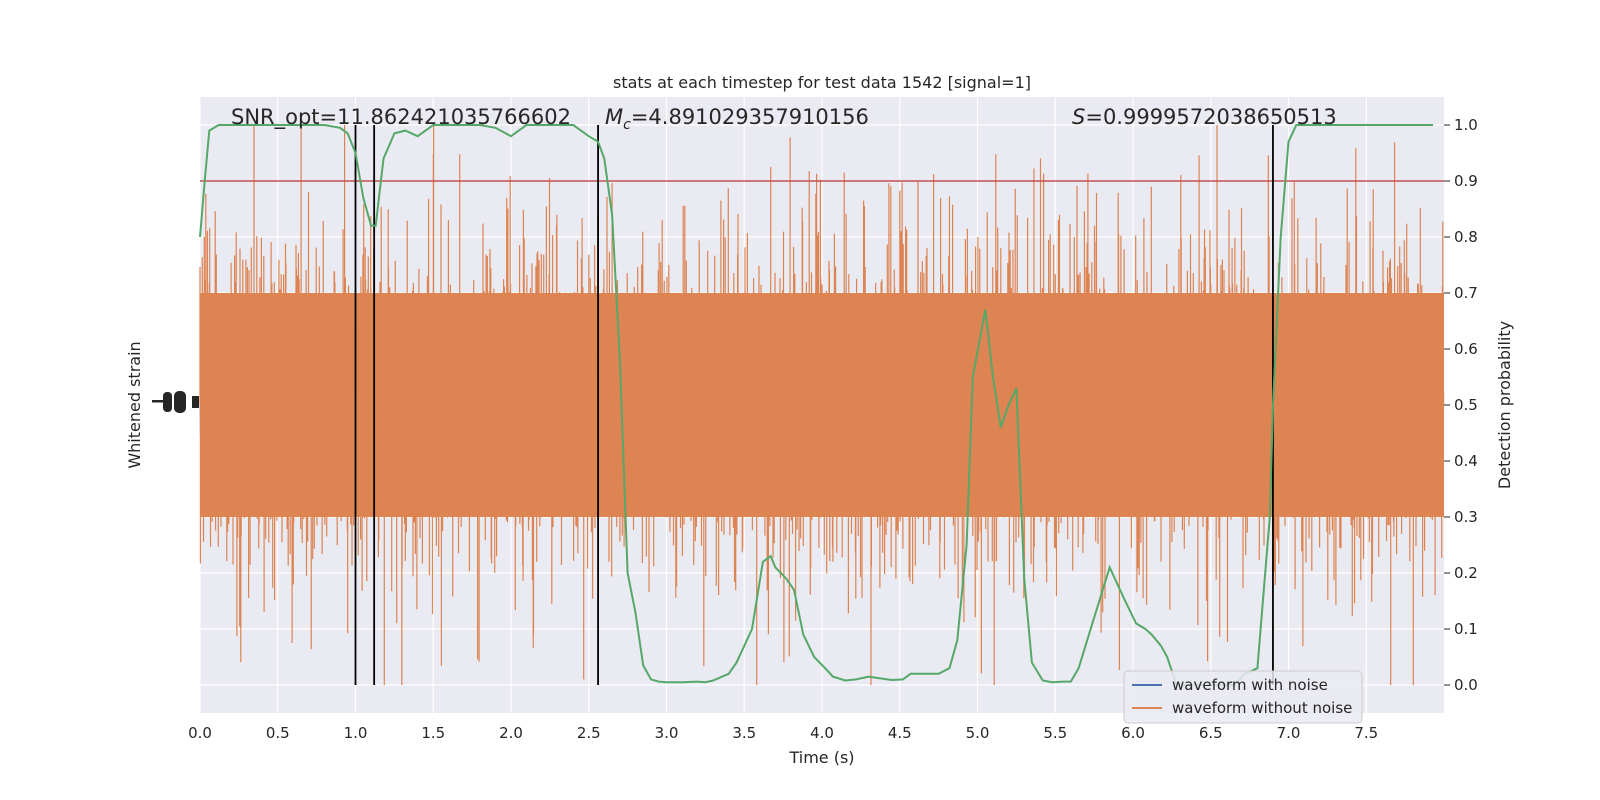  I want to click on snr-annotation: SNR_opt=11.862421035766602, so click(401, 117).